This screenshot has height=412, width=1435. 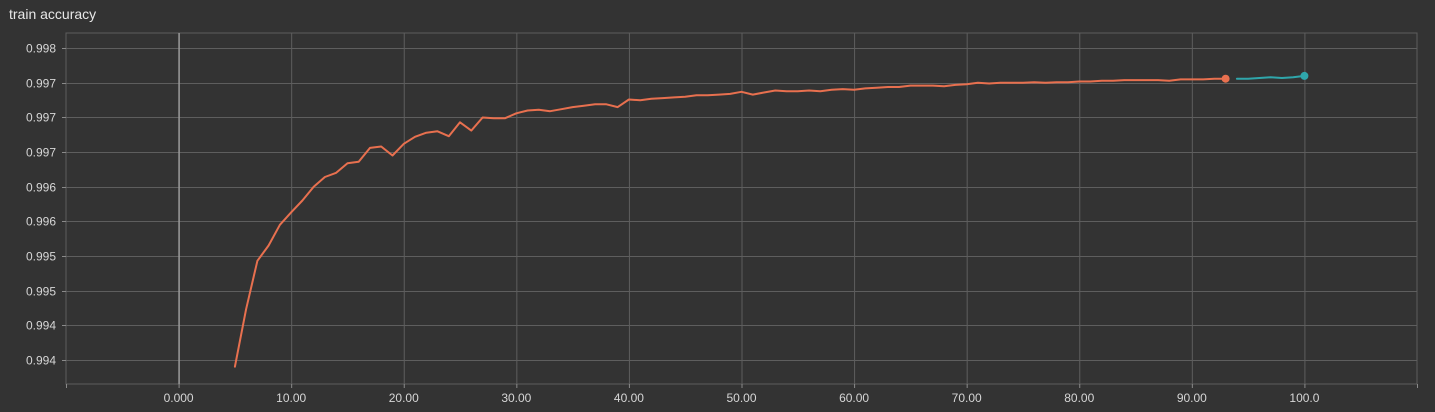 What do you see at coordinates (1079, 398) in the screenshot?
I see `x-tick-label: 80.00` at bounding box center [1079, 398].